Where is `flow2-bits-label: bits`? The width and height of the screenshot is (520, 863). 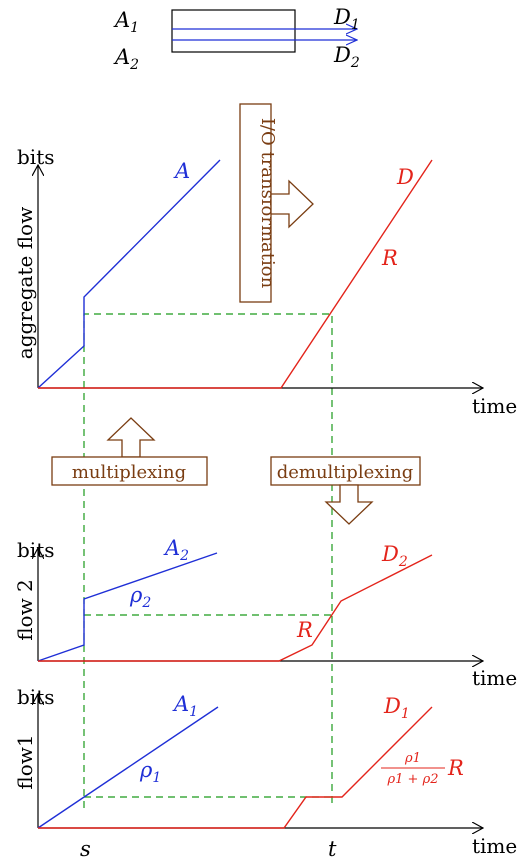 flow2-bits-label: bits is located at coordinates (36, 550).